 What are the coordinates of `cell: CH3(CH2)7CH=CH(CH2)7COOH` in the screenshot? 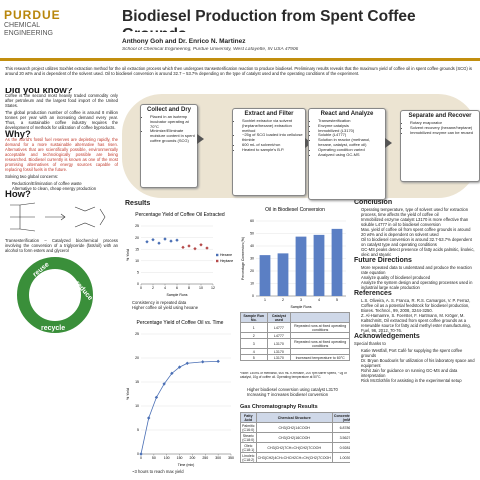 It's located at (294, 447).